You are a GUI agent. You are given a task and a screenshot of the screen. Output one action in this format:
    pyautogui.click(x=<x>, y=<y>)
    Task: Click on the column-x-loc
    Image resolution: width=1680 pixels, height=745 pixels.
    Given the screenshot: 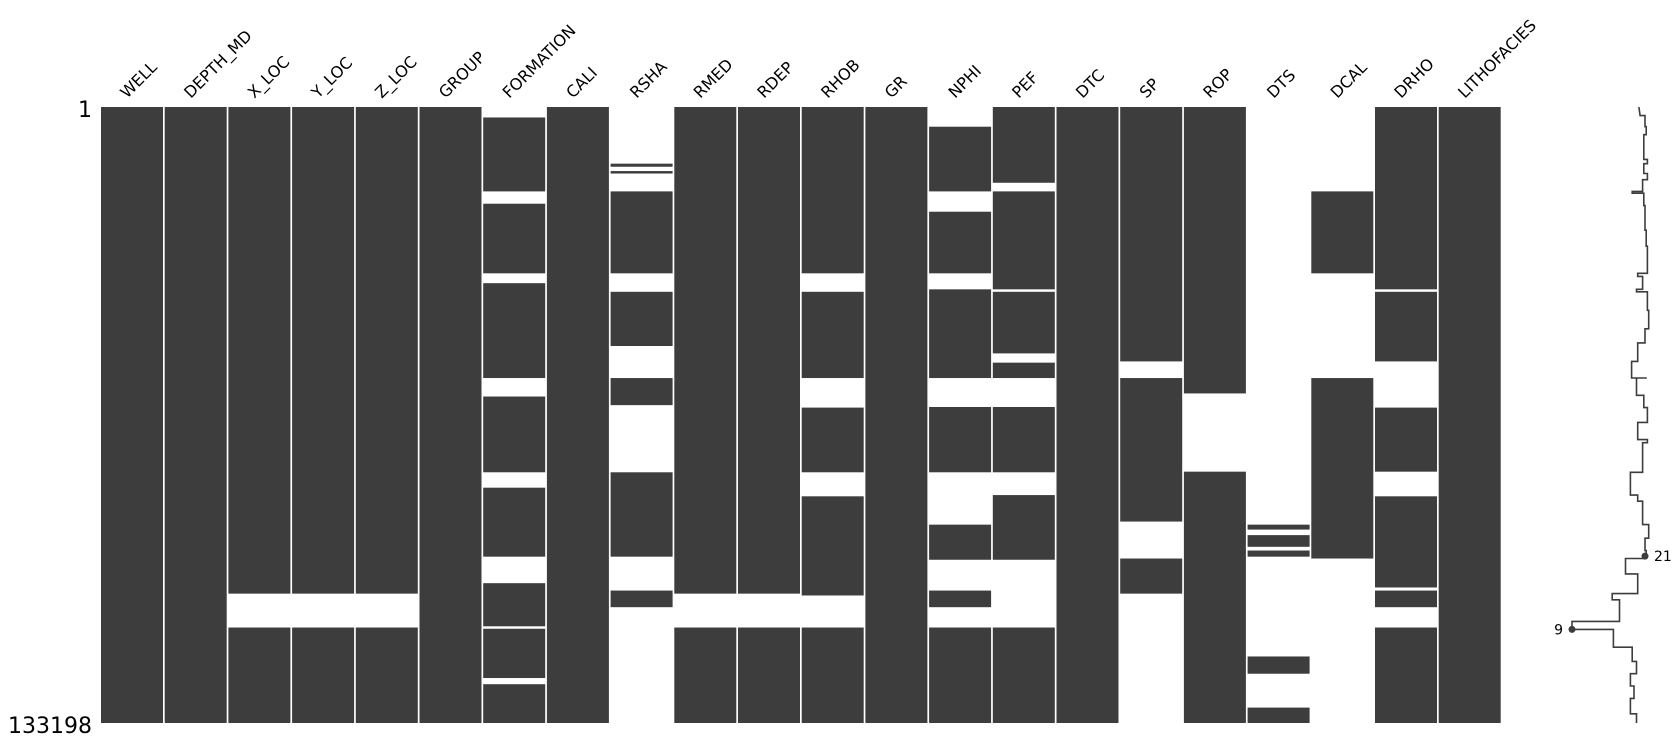 What is the action you would take?
    pyautogui.click(x=259, y=415)
    